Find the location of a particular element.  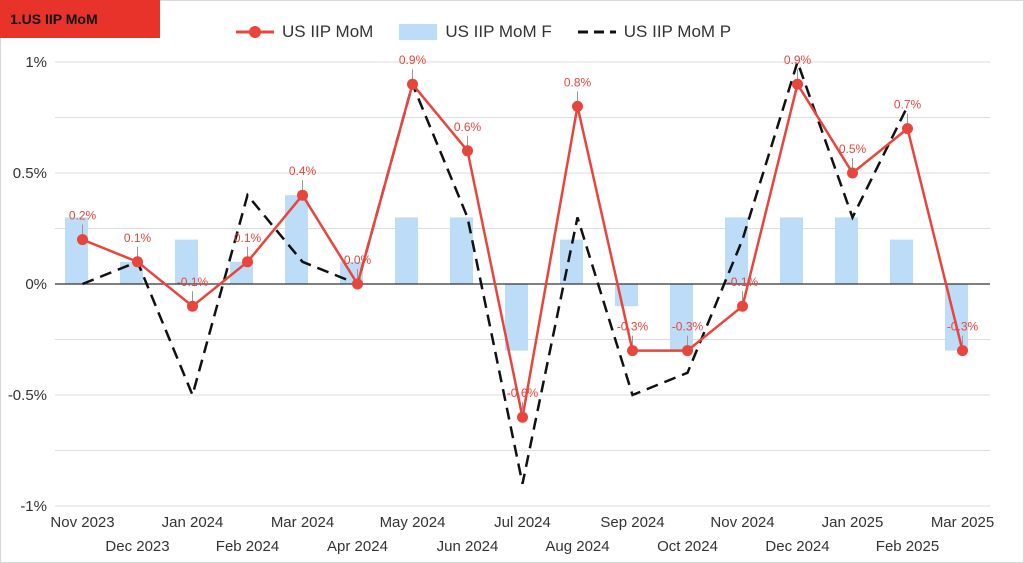

y-tick-label: 0.5% is located at coordinates (30, 173).